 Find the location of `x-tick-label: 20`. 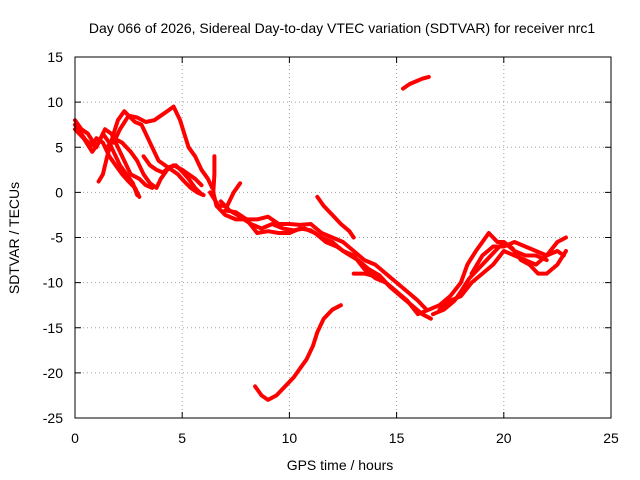

x-tick-label: 20 is located at coordinates (504, 438).